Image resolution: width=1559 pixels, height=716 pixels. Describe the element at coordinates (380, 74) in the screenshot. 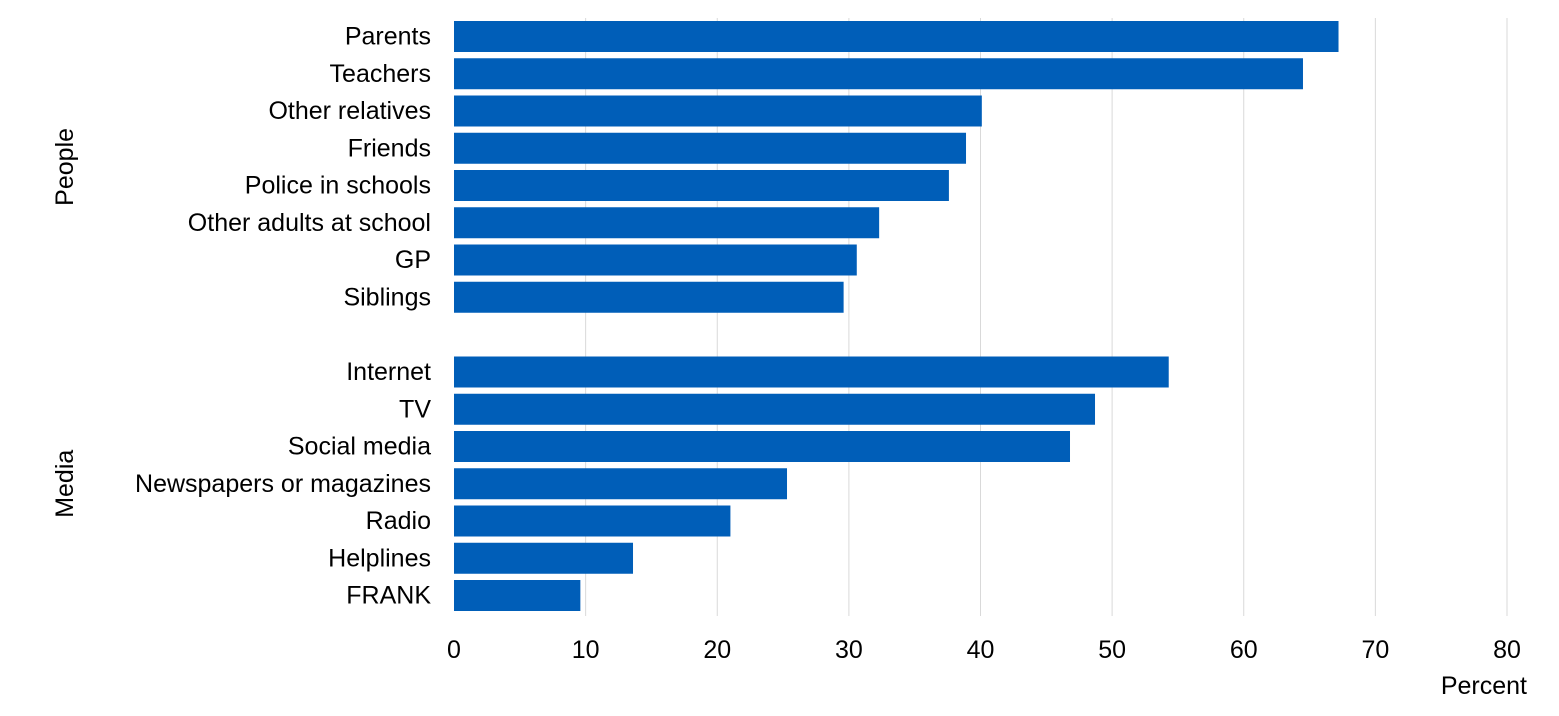

I see `category-label: Teachers` at that location.